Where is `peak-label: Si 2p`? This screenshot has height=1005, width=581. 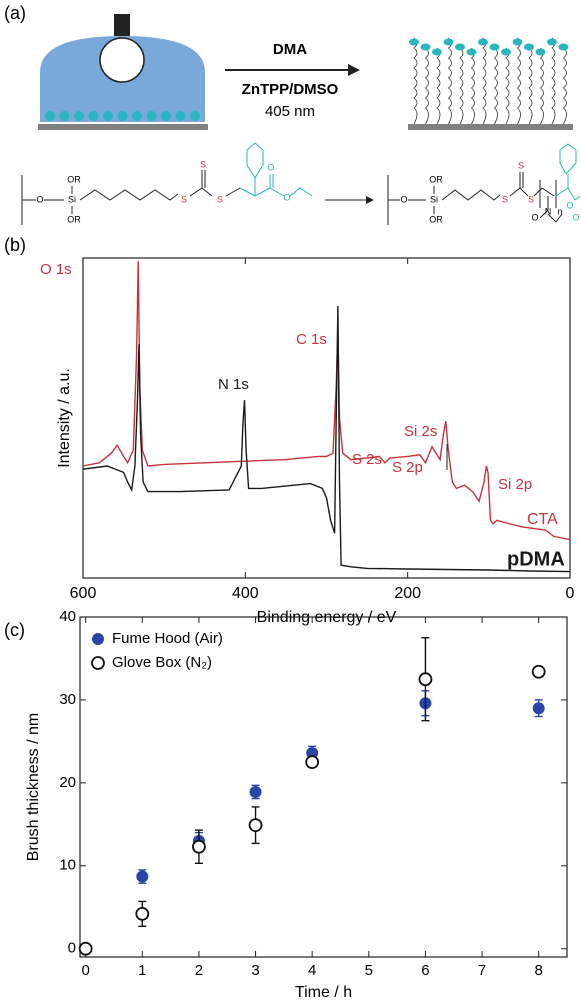
peak-label: Si 2p is located at coordinates (515, 484).